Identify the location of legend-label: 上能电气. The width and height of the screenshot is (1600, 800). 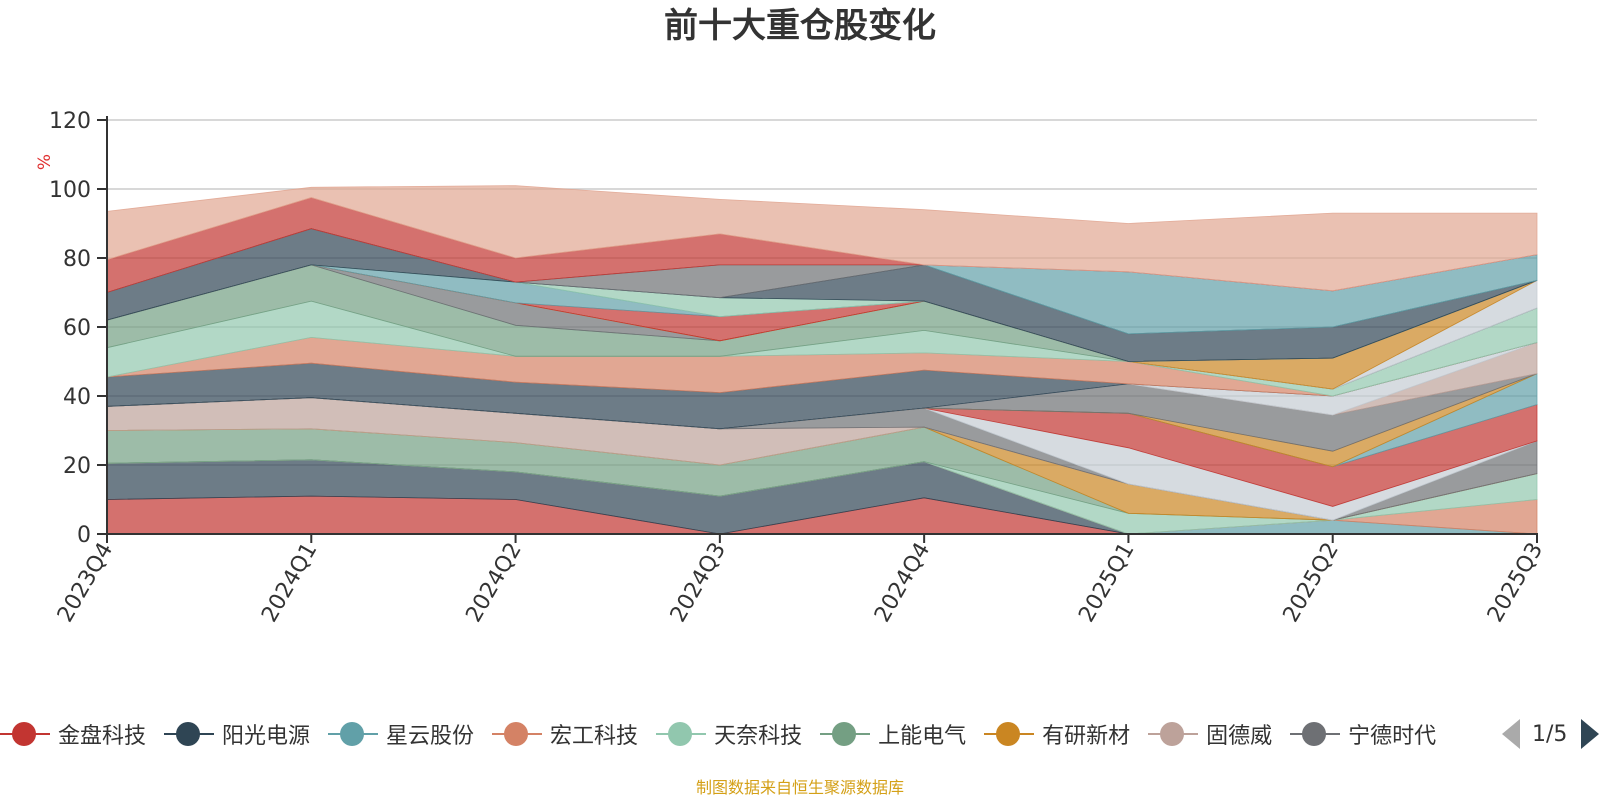
(922, 736).